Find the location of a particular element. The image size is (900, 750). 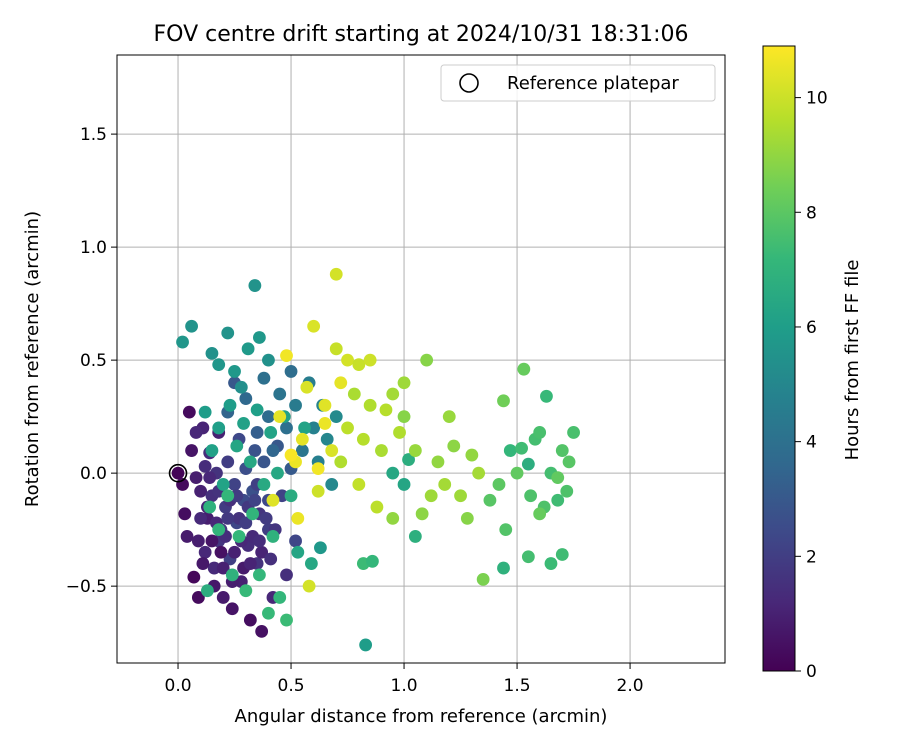

x-axis-label: Angular distance from reference (arcmin) is located at coordinates (421, 716).